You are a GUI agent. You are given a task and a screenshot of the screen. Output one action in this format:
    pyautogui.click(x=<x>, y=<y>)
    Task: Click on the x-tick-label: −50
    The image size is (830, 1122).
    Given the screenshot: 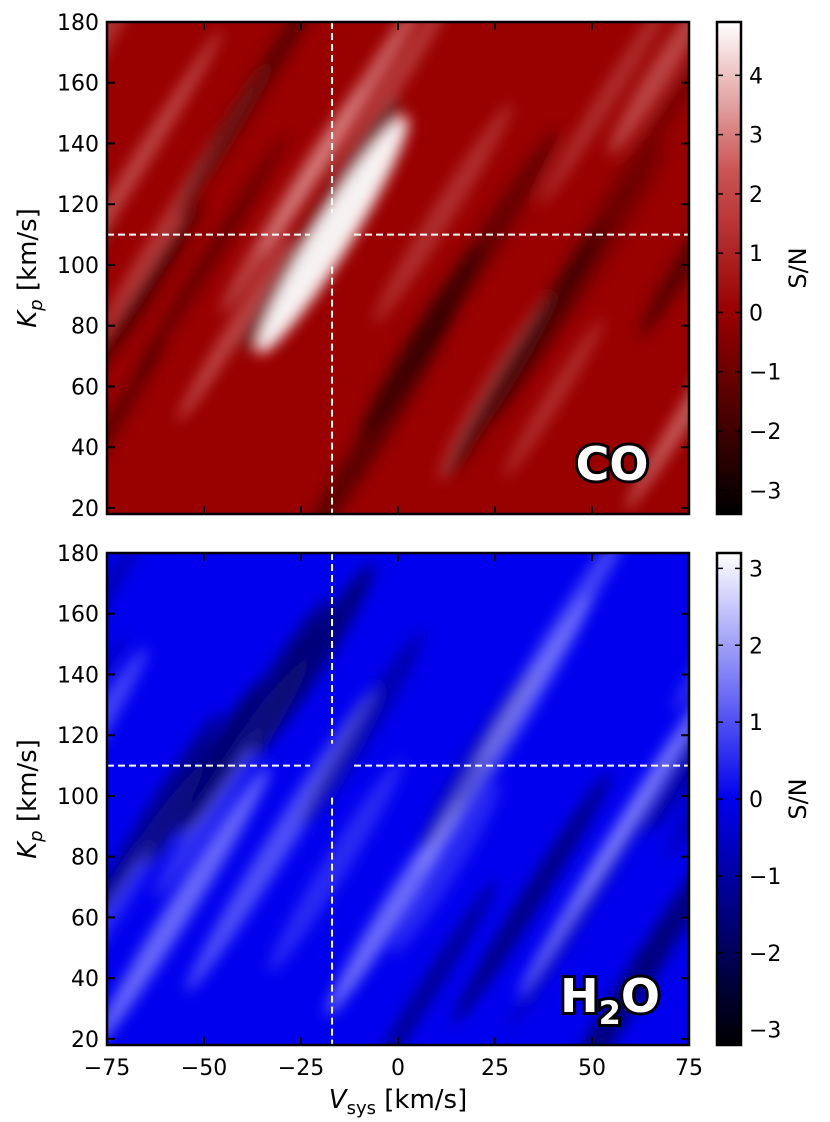 What is the action you would take?
    pyautogui.click(x=204, y=1068)
    